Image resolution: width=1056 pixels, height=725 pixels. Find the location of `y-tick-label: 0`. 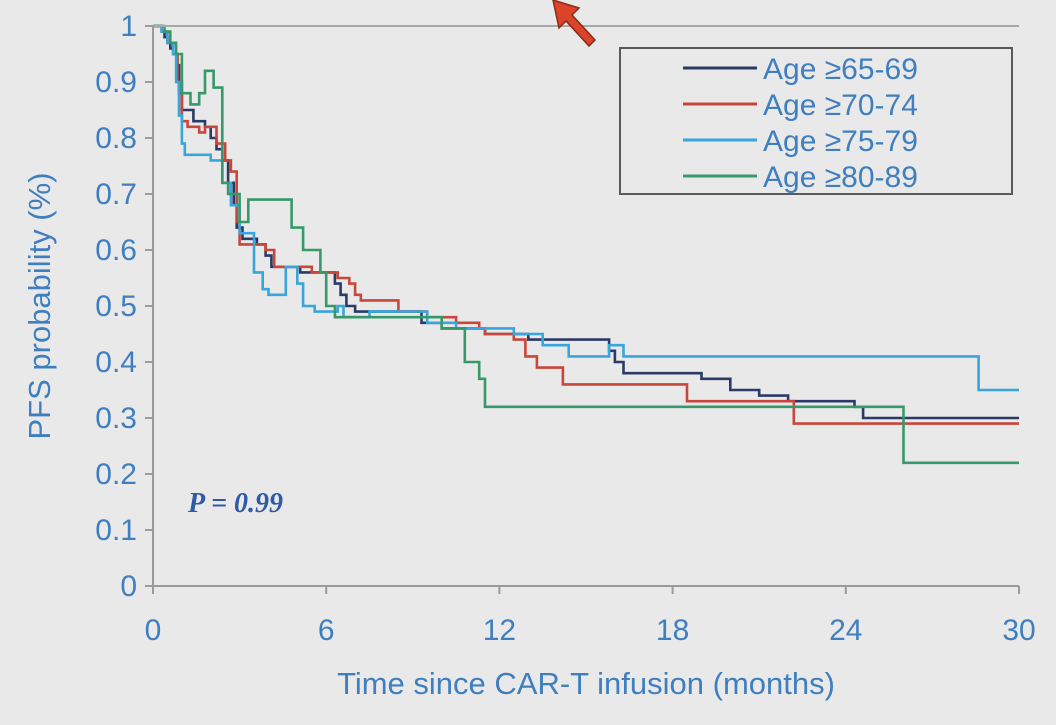

y-tick-label: 0 is located at coordinates (128, 586).